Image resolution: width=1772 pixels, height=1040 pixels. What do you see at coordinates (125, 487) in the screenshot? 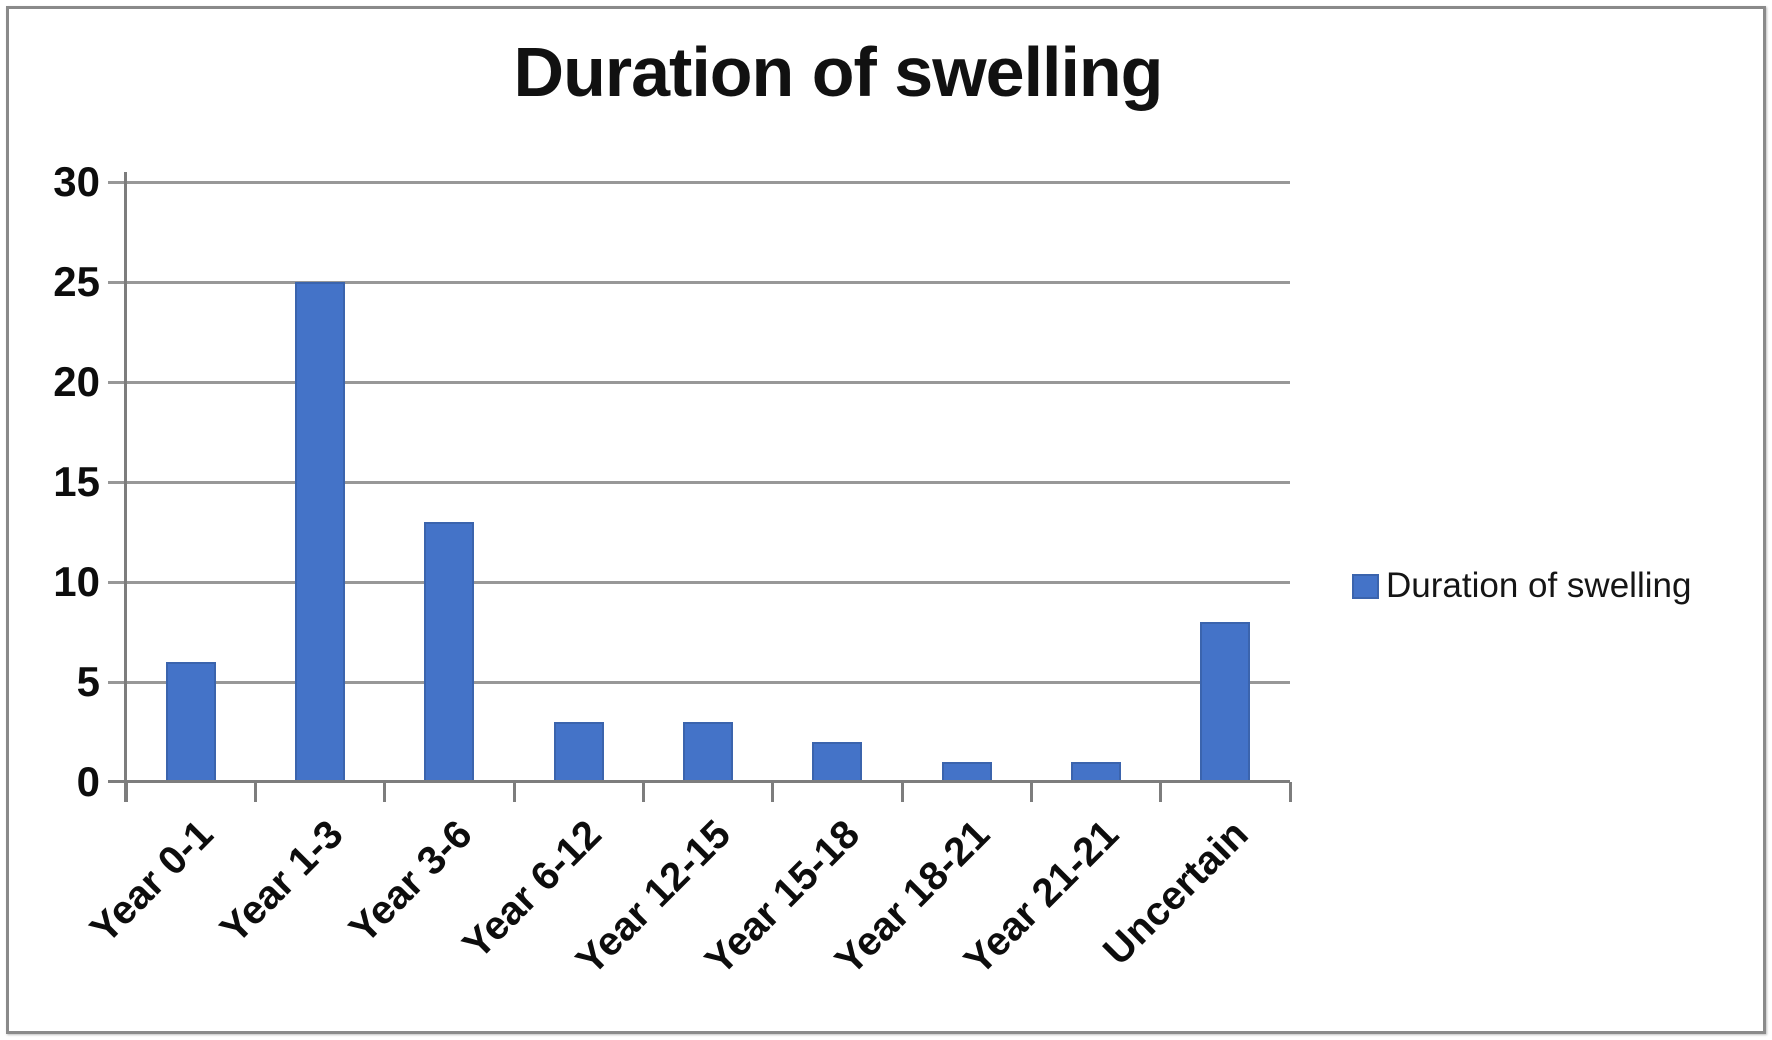
I see `y-axis-line` at bounding box center [125, 487].